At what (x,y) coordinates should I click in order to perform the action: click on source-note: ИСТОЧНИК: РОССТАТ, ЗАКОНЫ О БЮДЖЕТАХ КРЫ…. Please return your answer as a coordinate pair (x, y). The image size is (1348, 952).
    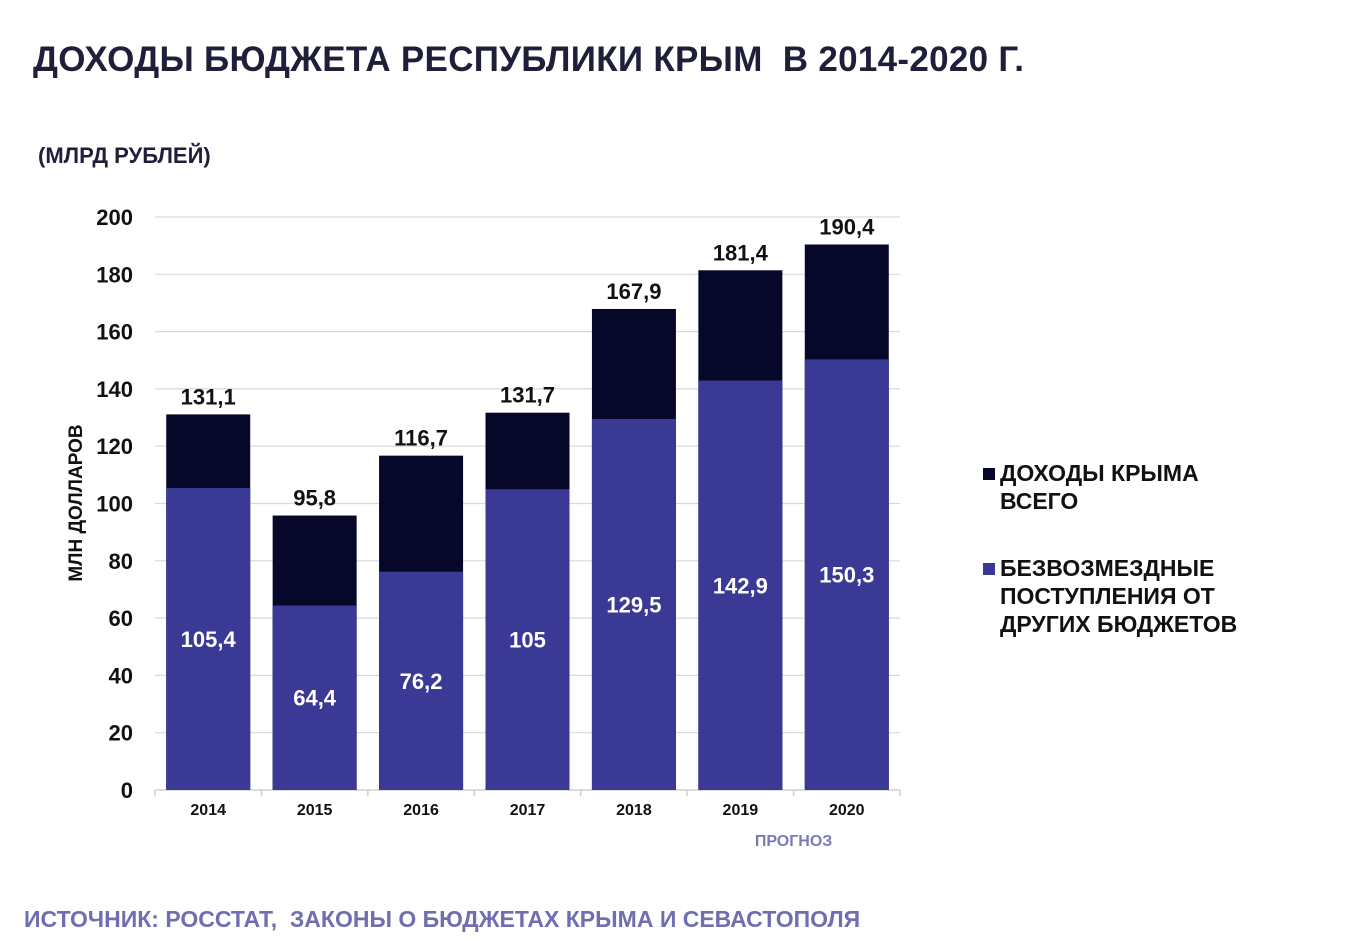
    Looking at the image, I should click on (442, 919).